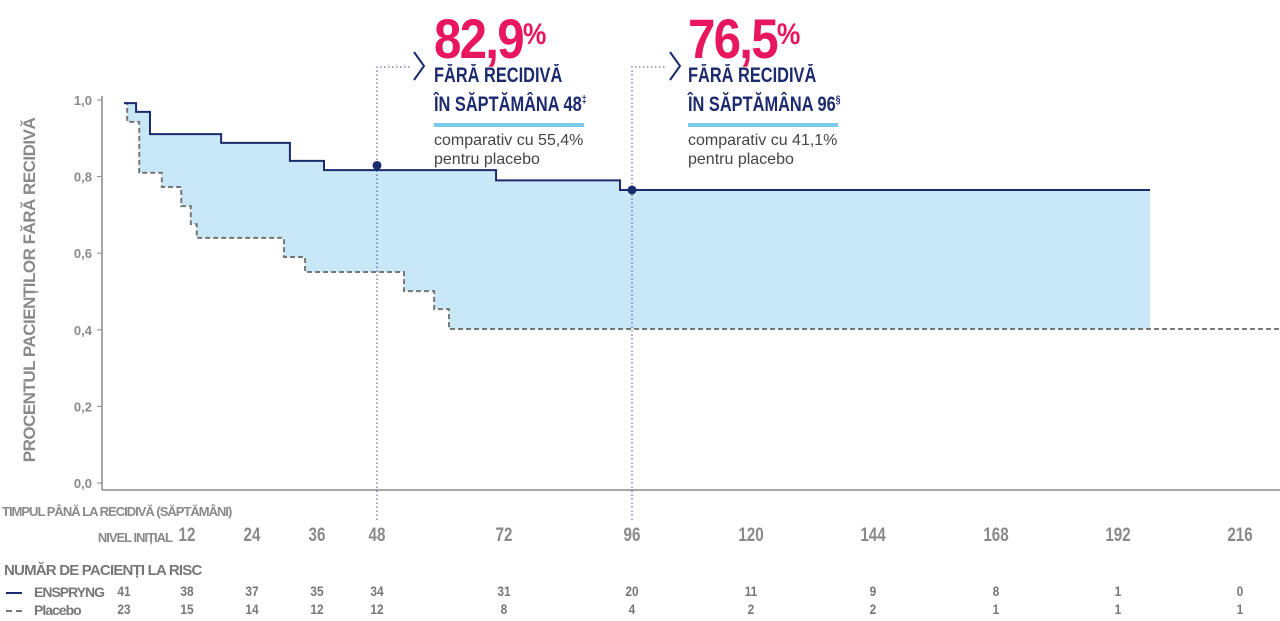  Describe the element at coordinates (83, 483) in the screenshot. I see `y-tick-label: 0,0` at that location.